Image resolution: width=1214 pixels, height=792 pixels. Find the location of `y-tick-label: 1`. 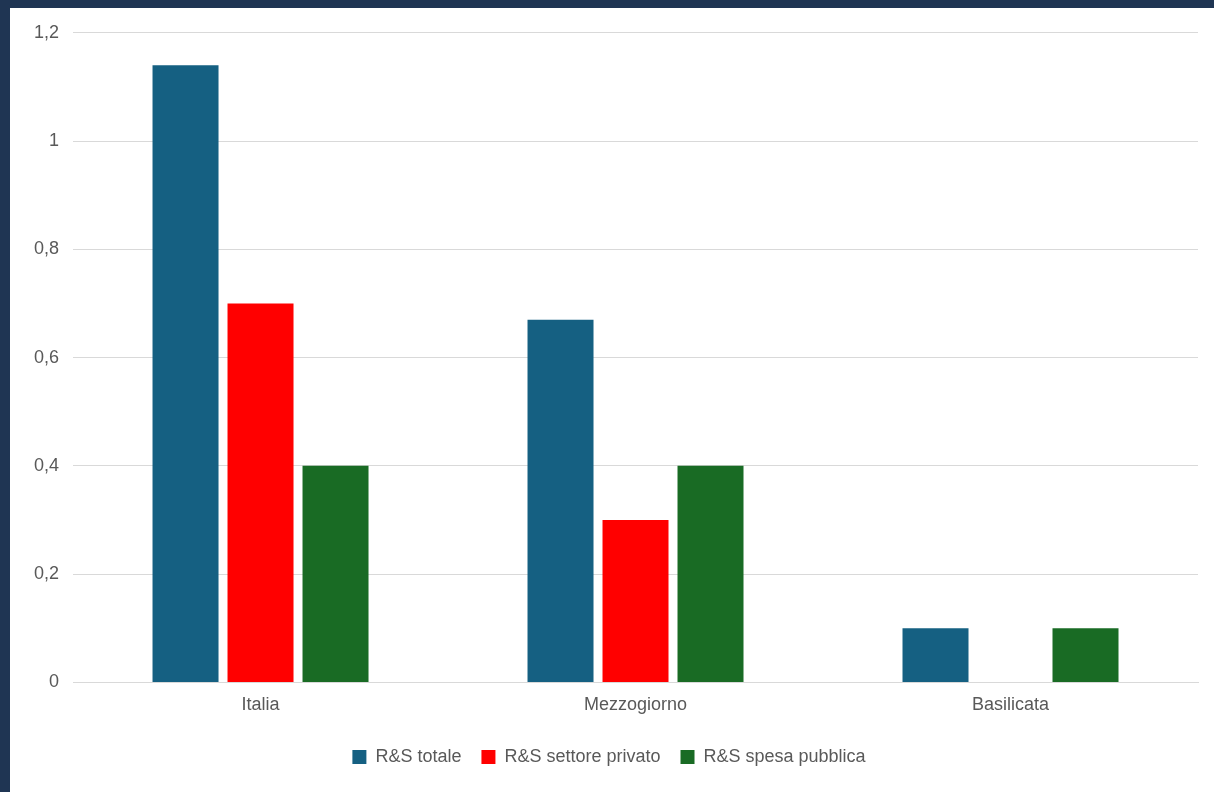

y-tick-label: 1 is located at coordinates (54, 140).